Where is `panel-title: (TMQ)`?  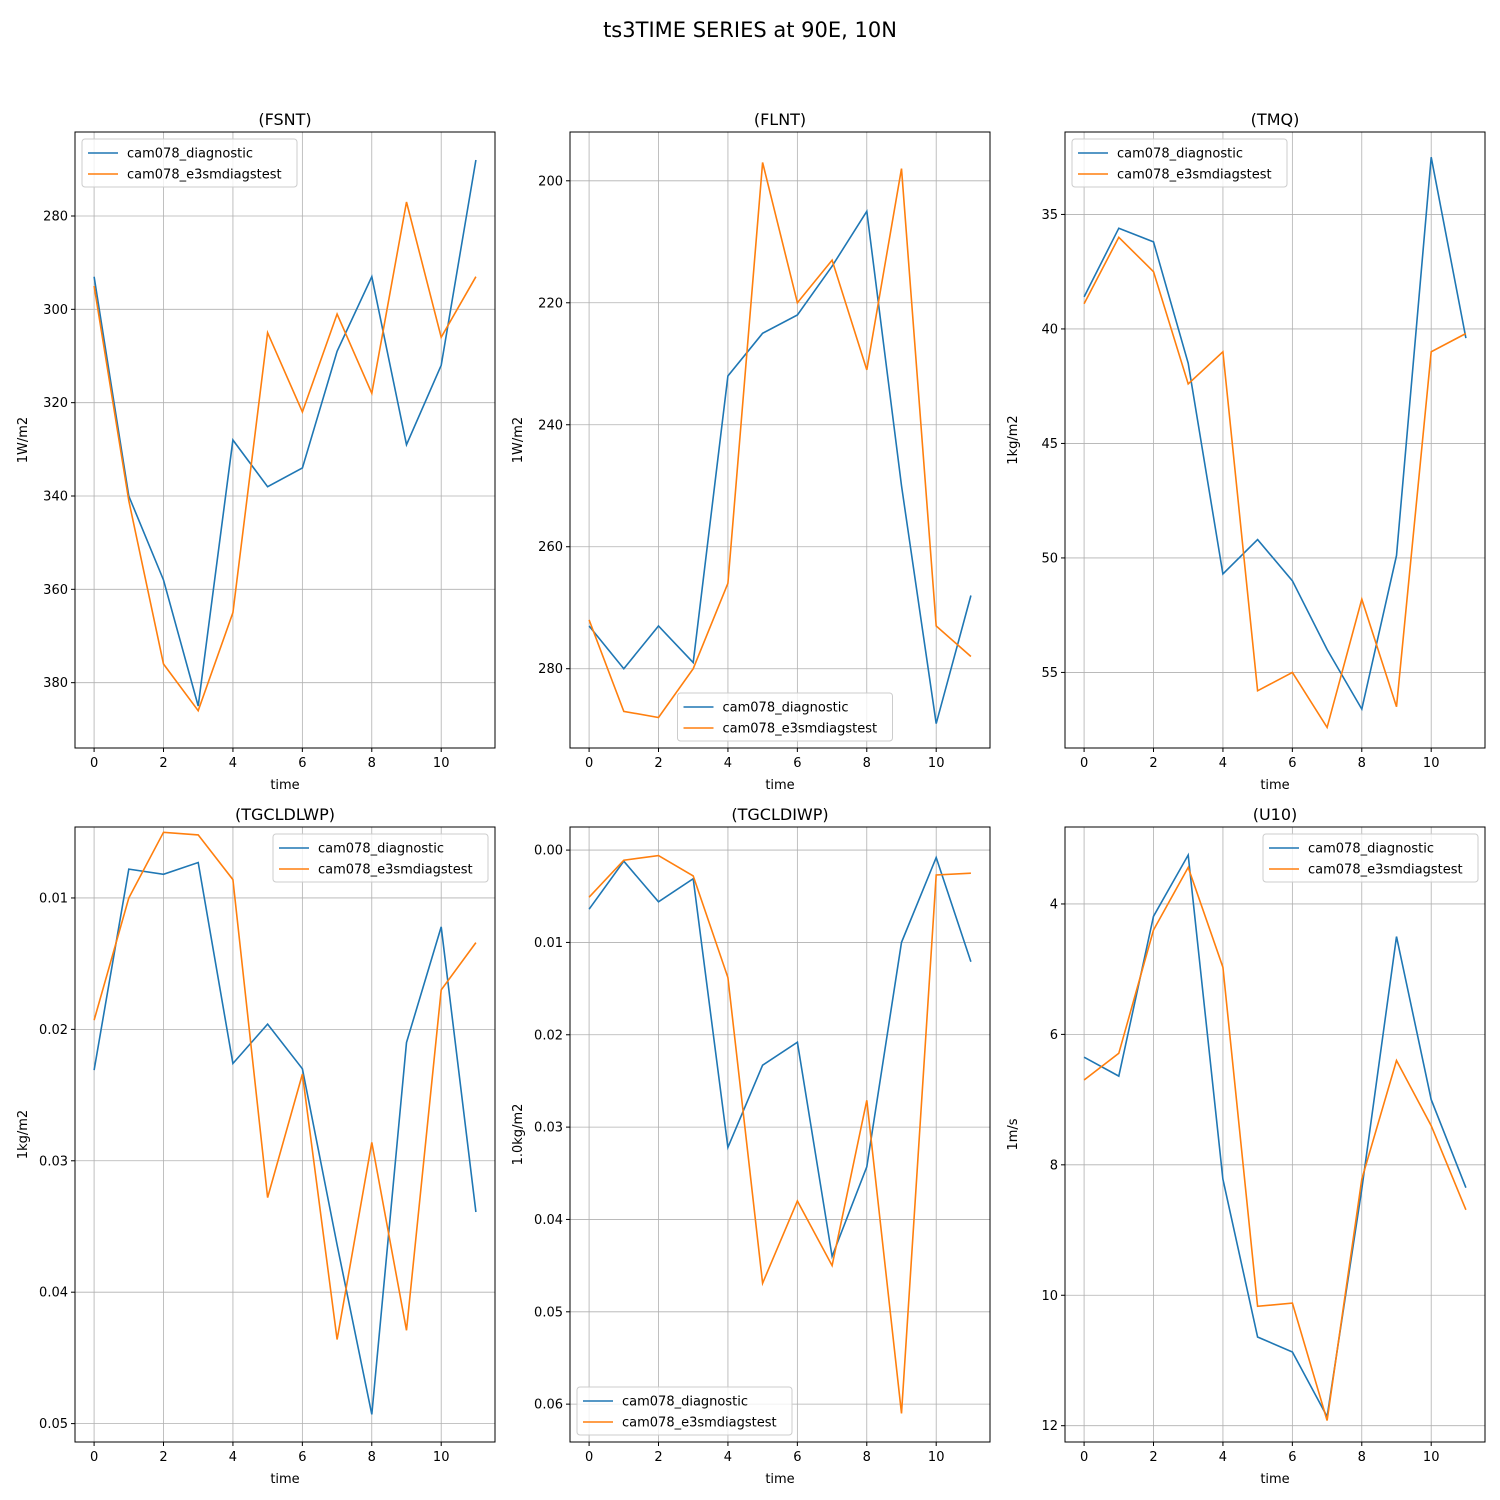 panel-title: (TMQ) is located at coordinates (1275, 119).